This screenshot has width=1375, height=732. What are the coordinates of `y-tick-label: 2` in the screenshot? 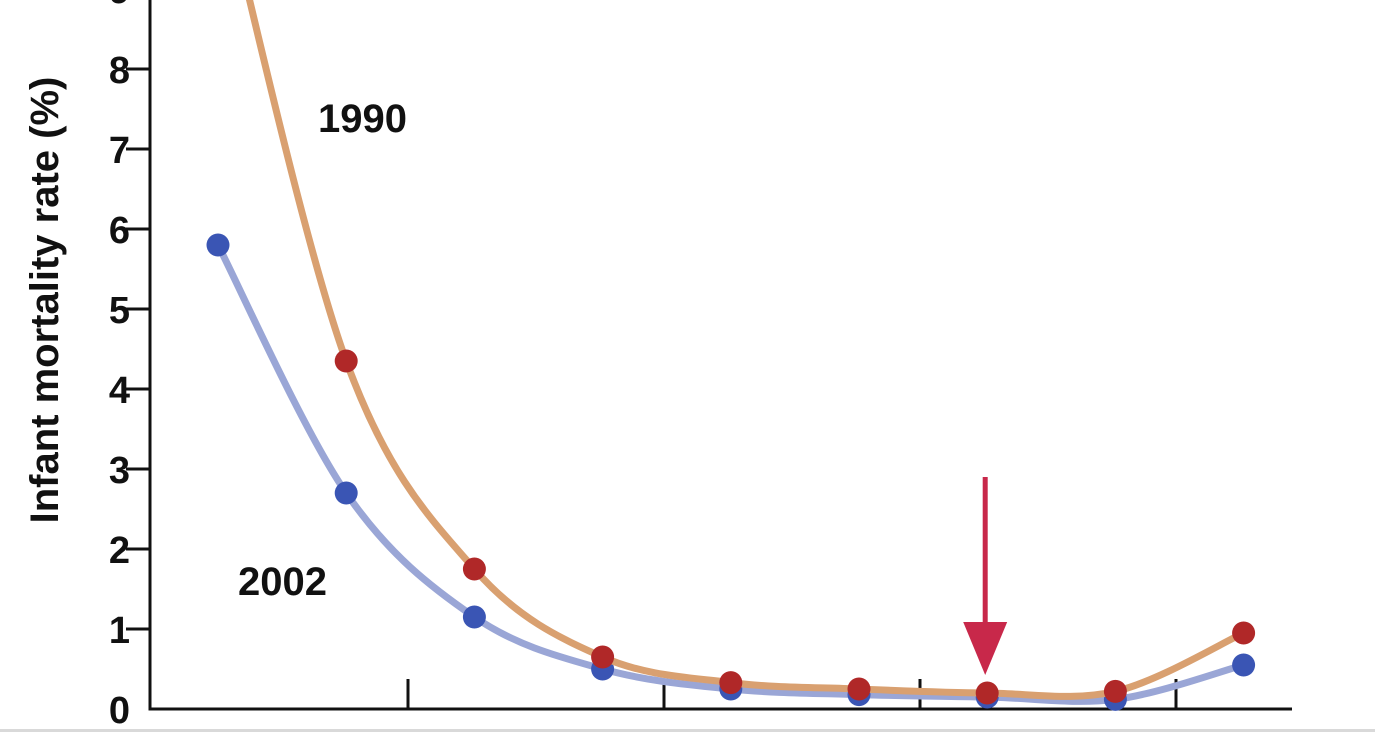 It's located at (119, 551).